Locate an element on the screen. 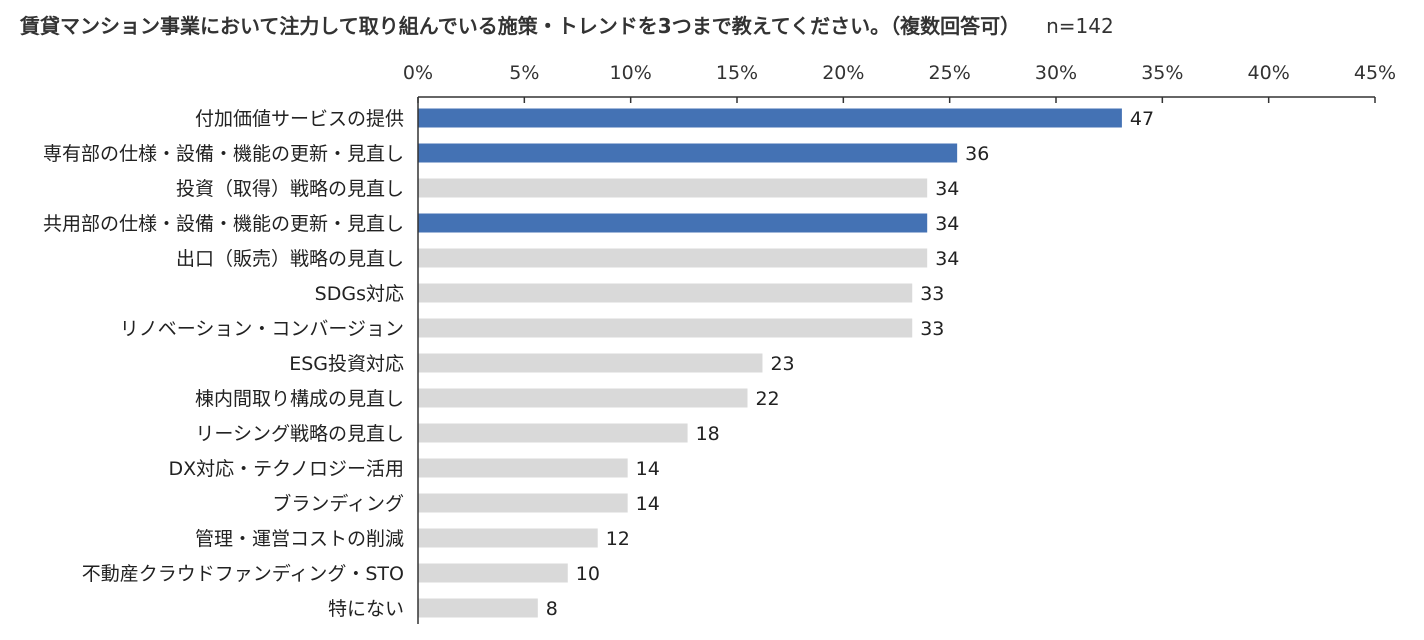 The height and width of the screenshot is (640, 1424). value-label: 36 is located at coordinates (977, 154).